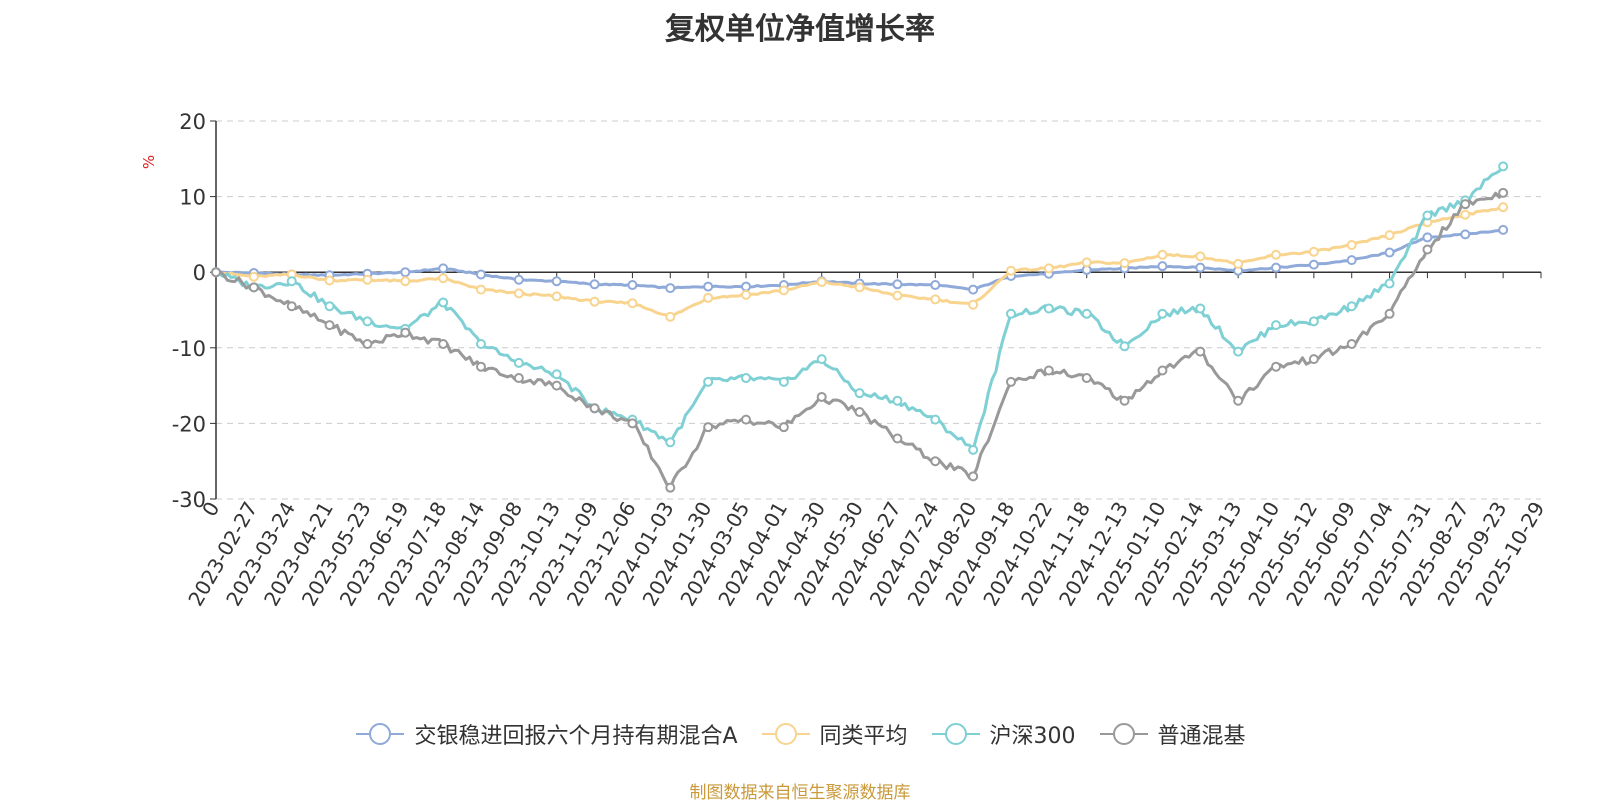 Image resolution: width=1600 pixels, height=803 pixels. I want to click on chart-title: 复权单位净值增长率, so click(800, 29).